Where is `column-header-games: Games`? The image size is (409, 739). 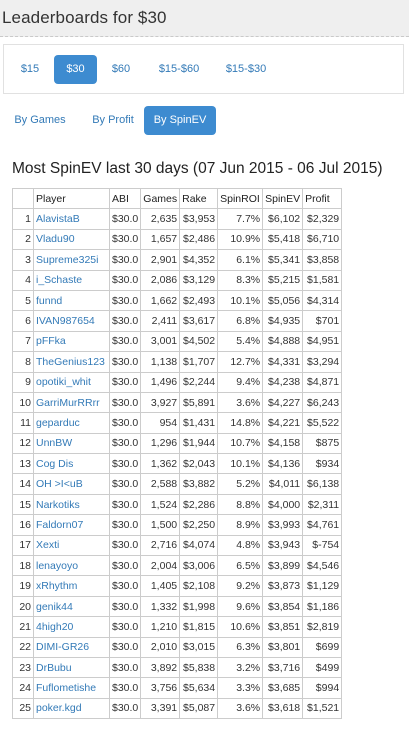
column-header-games: Games is located at coordinates (160, 198).